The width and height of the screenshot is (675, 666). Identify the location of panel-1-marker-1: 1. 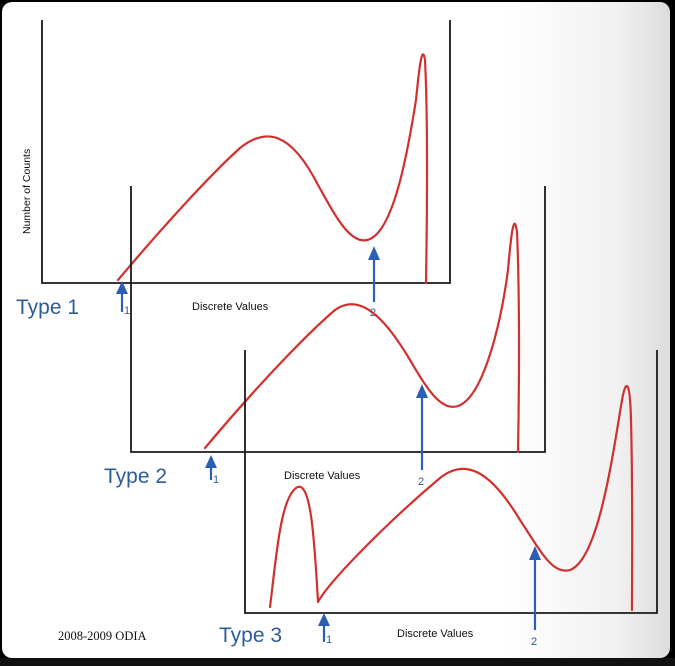
(123, 299).